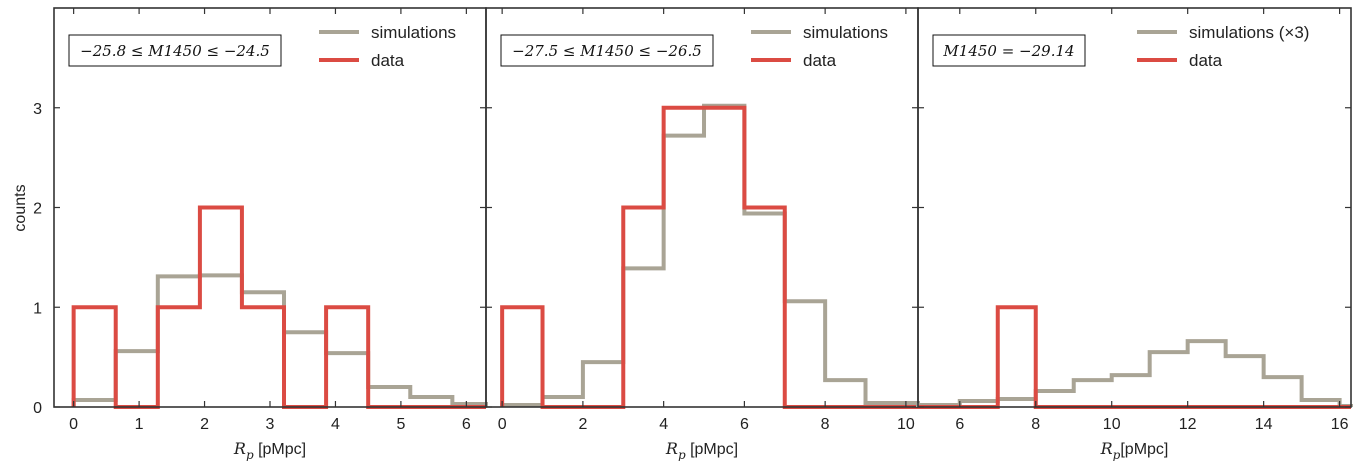 The width and height of the screenshot is (1359, 461). What do you see at coordinates (400, 424) in the screenshot?
I see `x-tick-label: 5` at bounding box center [400, 424].